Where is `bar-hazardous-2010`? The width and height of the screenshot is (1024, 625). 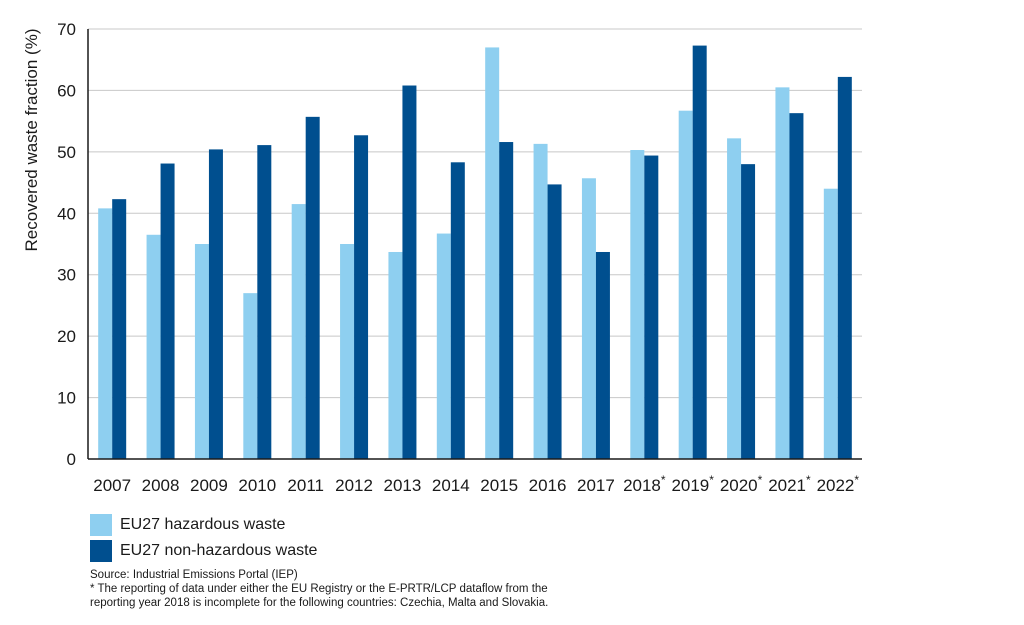
bar-hazardous-2010 is located at coordinates (250, 376).